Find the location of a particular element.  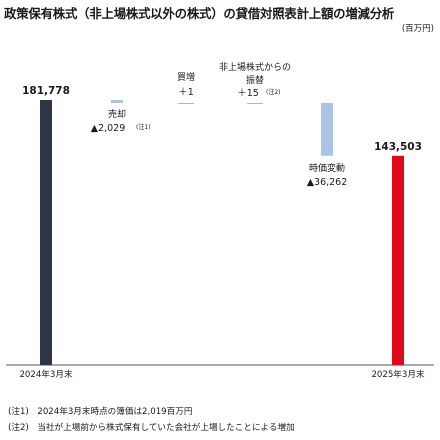

caption-sale: 売却 is located at coordinates (117, 114).